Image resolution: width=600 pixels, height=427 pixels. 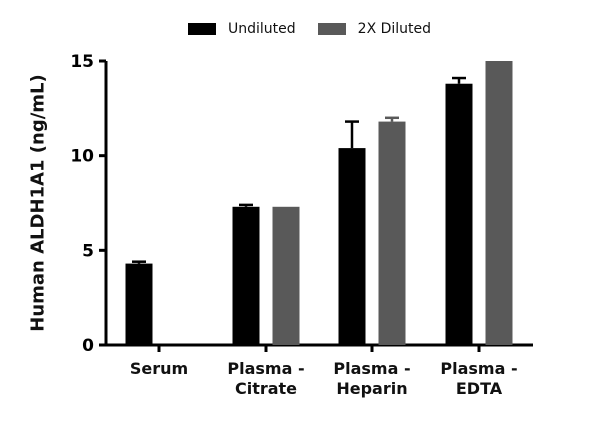 I want to click on y-tick-label-3: 15, so click(x=82, y=62).